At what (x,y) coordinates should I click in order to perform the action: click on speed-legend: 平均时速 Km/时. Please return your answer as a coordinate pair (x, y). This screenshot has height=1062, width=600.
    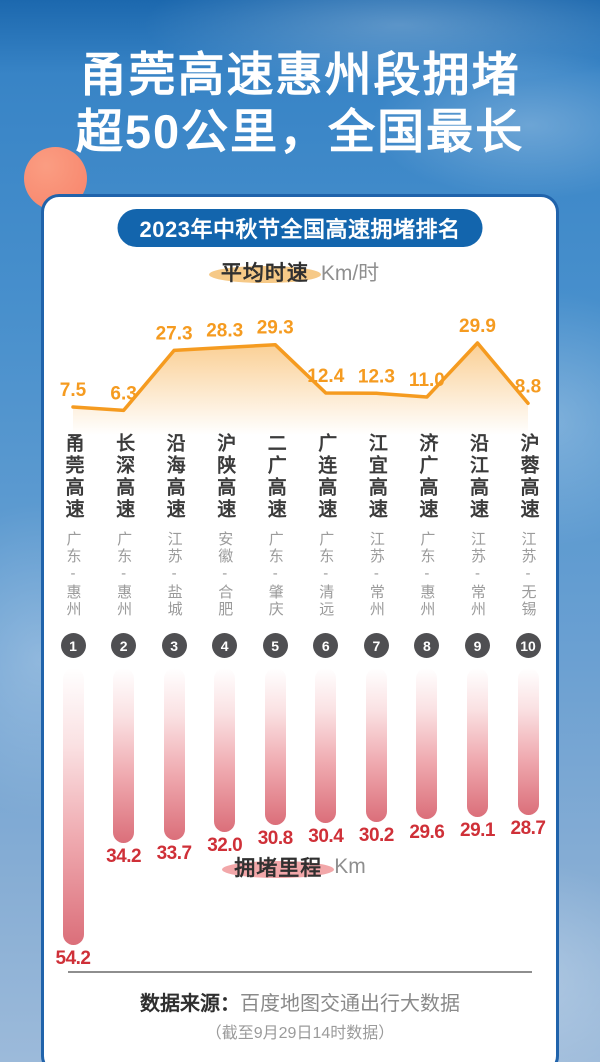
    Looking at the image, I should click on (300, 272).